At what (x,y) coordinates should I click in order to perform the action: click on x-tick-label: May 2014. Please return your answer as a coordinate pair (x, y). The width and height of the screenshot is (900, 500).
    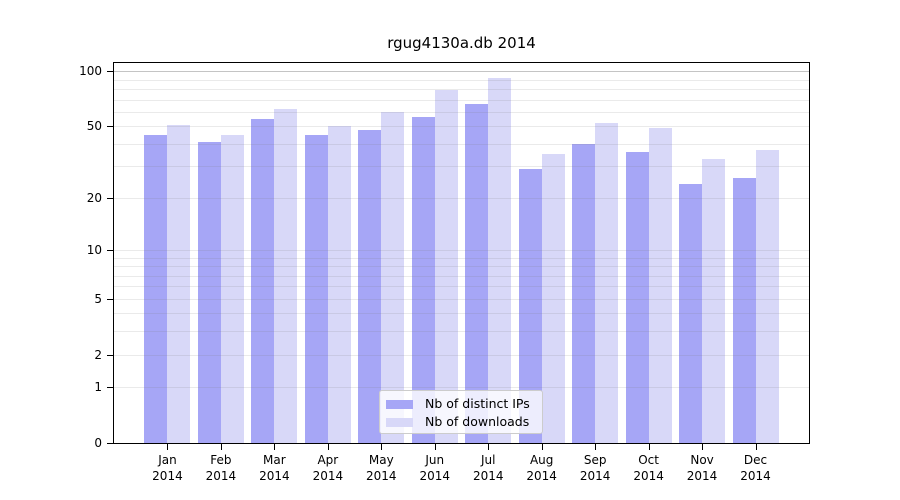
    Looking at the image, I should click on (381, 468).